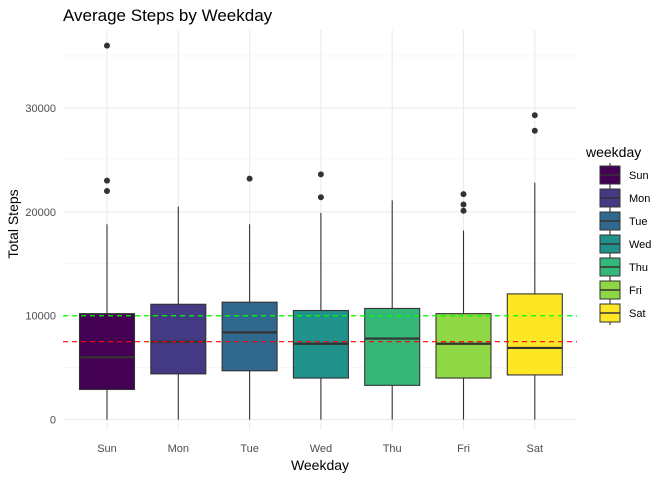 The height and width of the screenshot is (480, 672). What do you see at coordinates (320, 465) in the screenshot?
I see `x-axis-title: Weekday` at bounding box center [320, 465].